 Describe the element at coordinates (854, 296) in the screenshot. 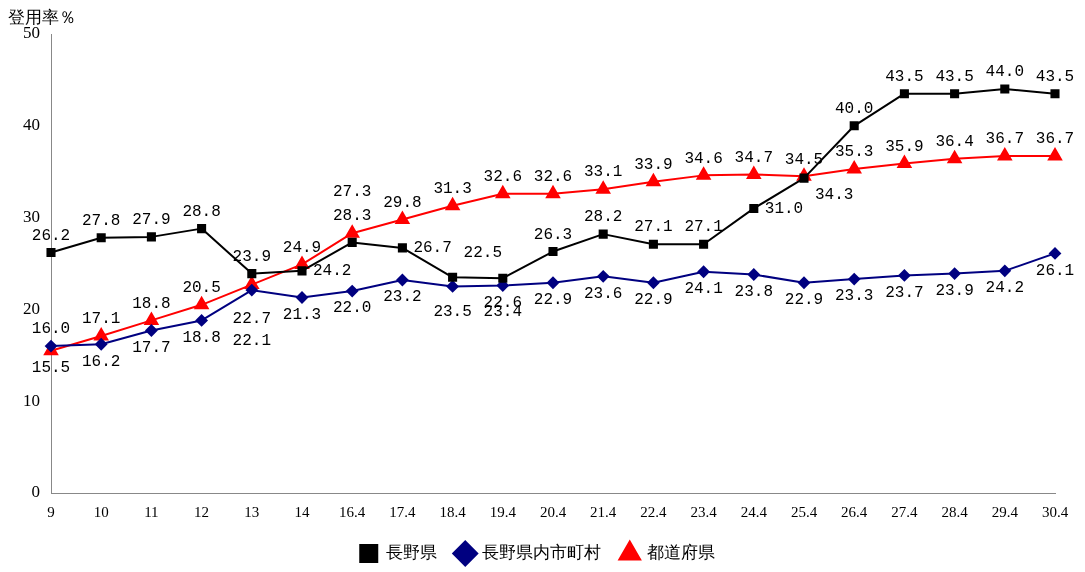

I see `data-label: 23.3` at that location.